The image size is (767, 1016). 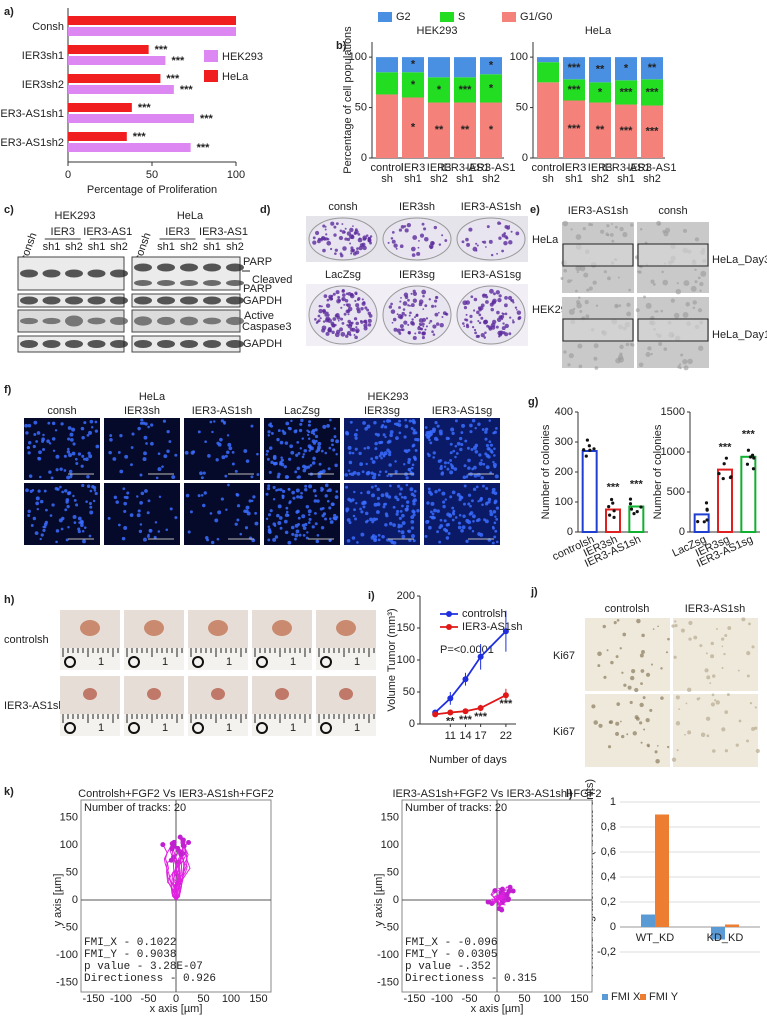 What do you see at coordinates (468, 760) in the screenshot?
I see `x-axis-label: Number of days` at bounding box center [468, 760].